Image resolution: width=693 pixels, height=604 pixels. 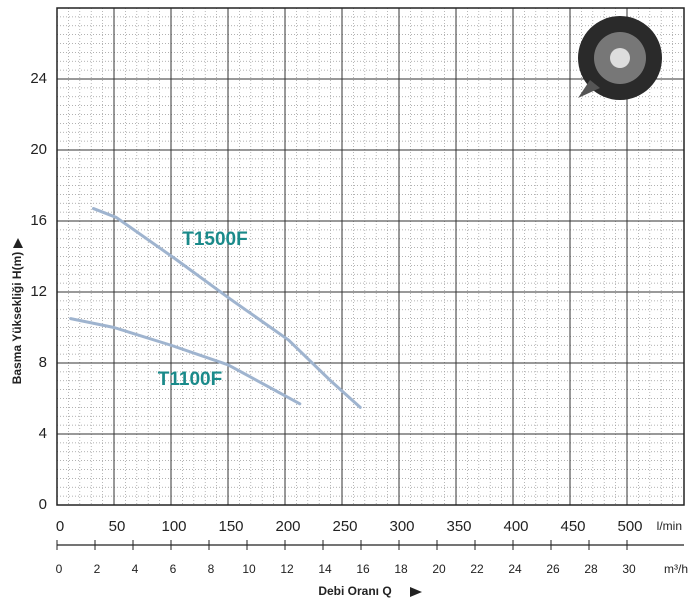 I want to click on x2-tick-label: 28, so click(x=591, y=569).